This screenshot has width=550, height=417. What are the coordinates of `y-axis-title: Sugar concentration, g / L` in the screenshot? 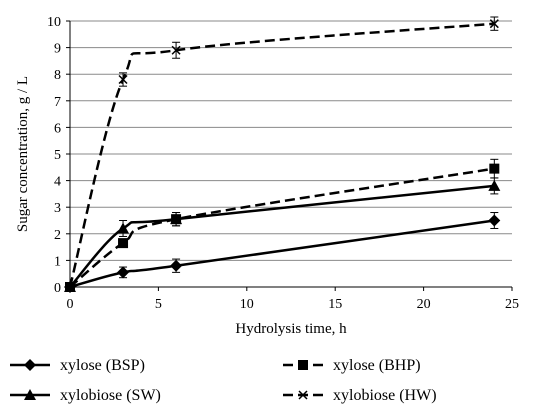 It's located at (23, 154).